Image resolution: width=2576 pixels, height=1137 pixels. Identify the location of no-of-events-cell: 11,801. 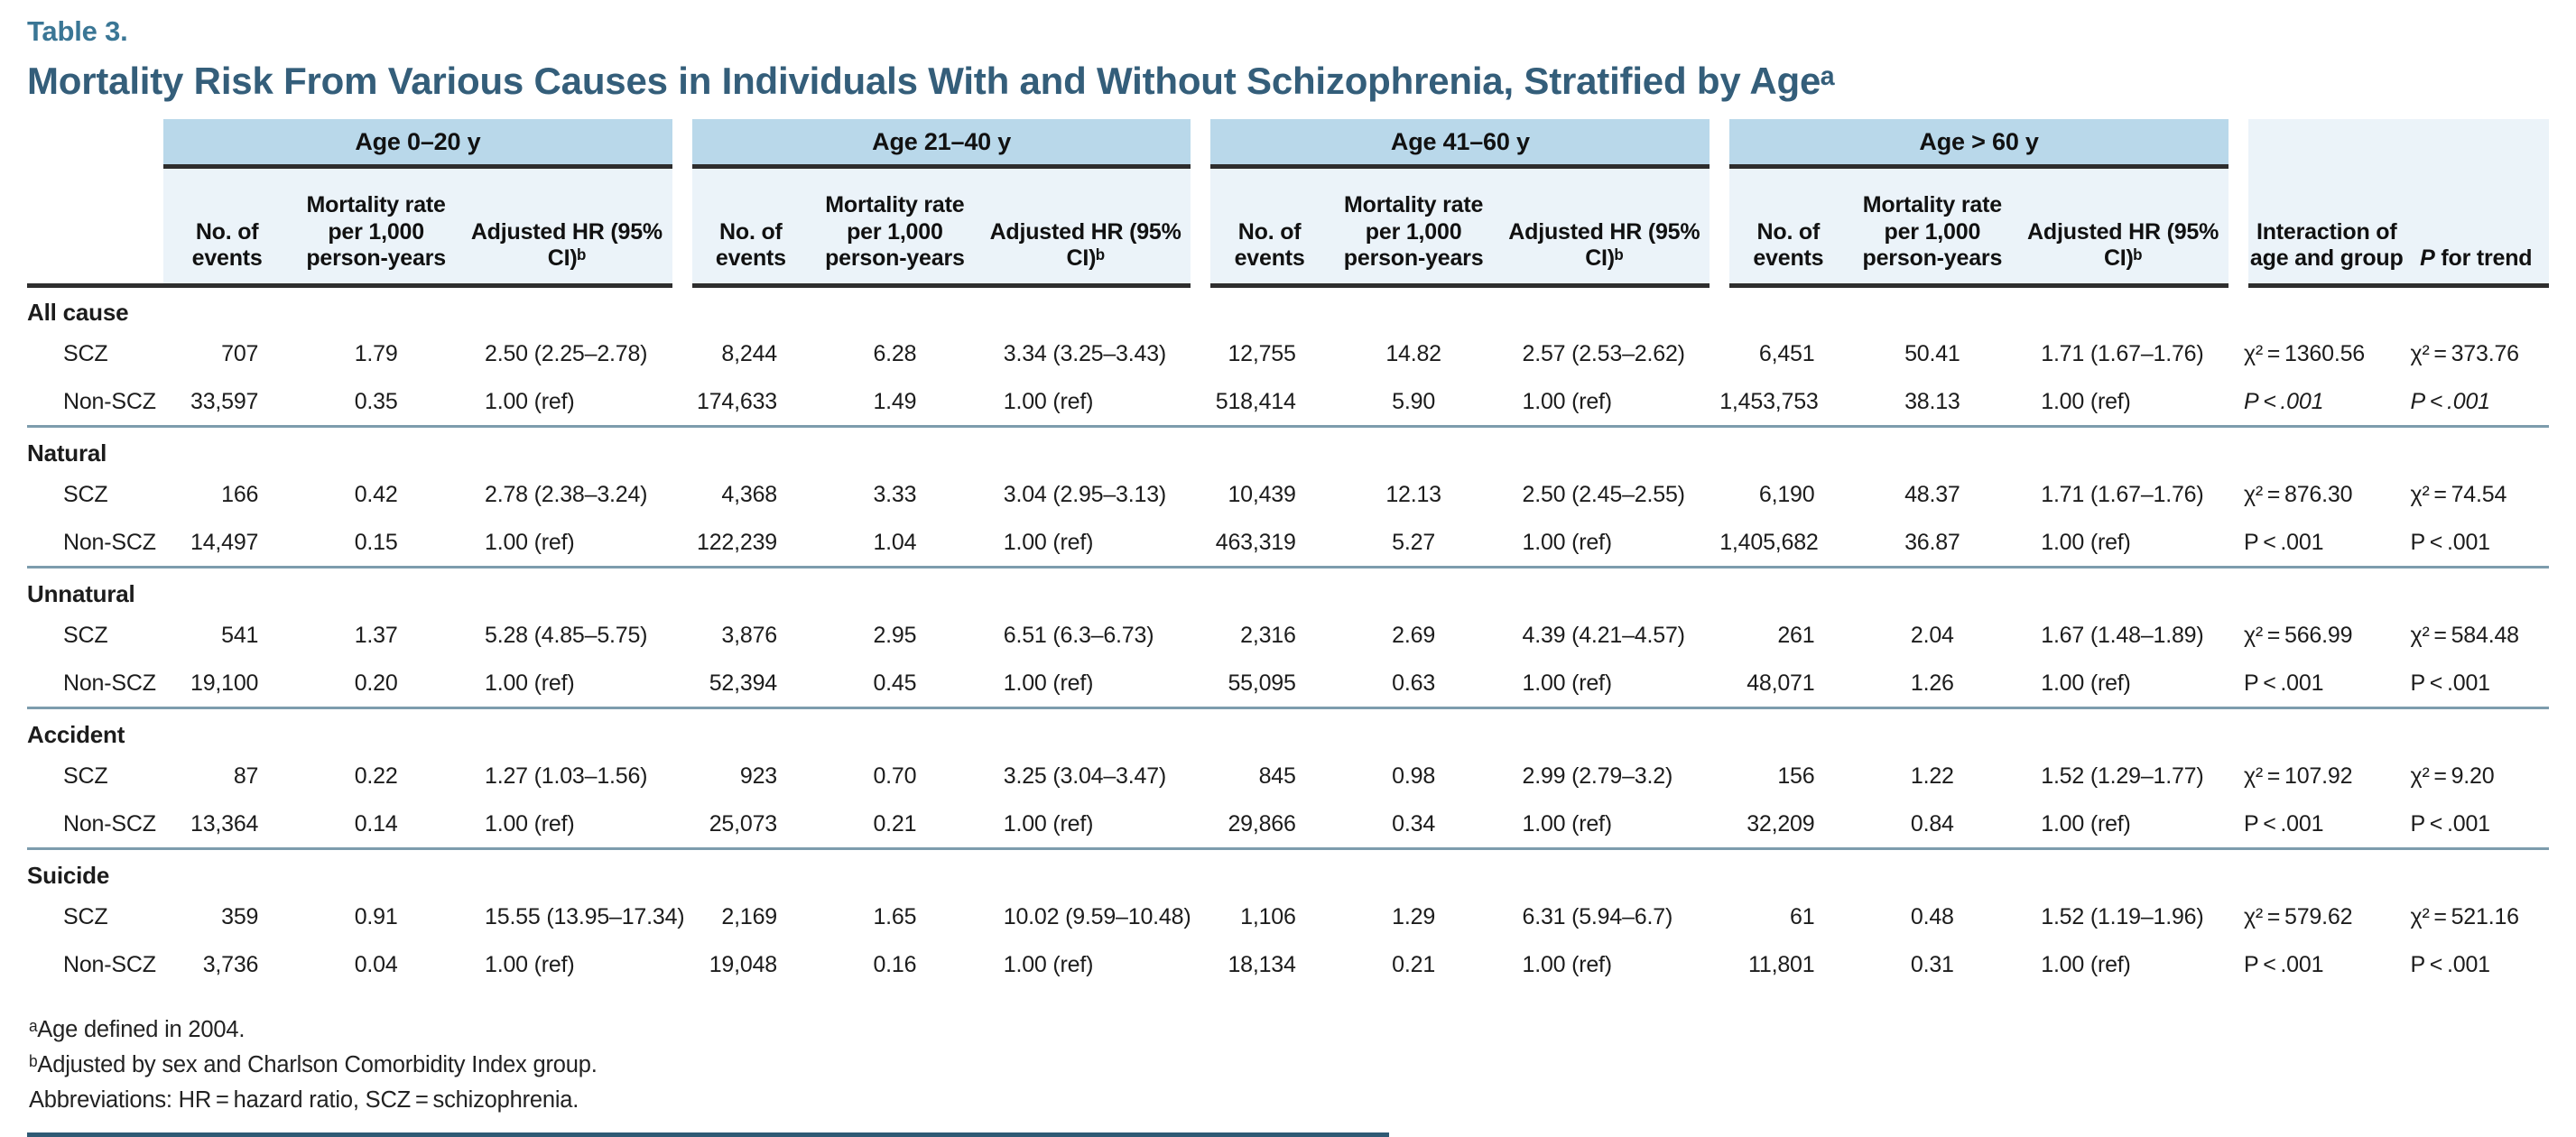
(1783, 966).